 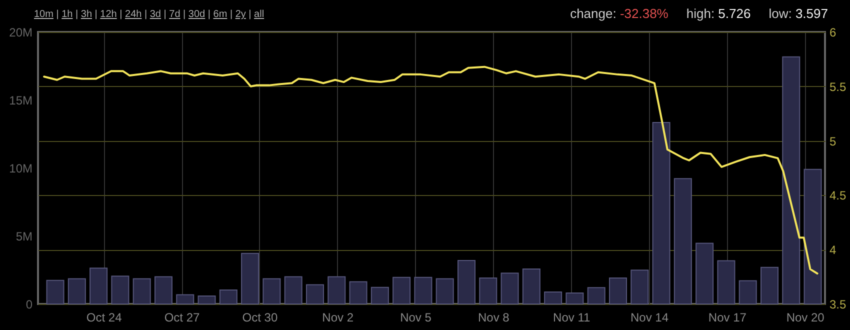 I want to click on x-tick-label: Nov 20, so click(x=805, y=317).